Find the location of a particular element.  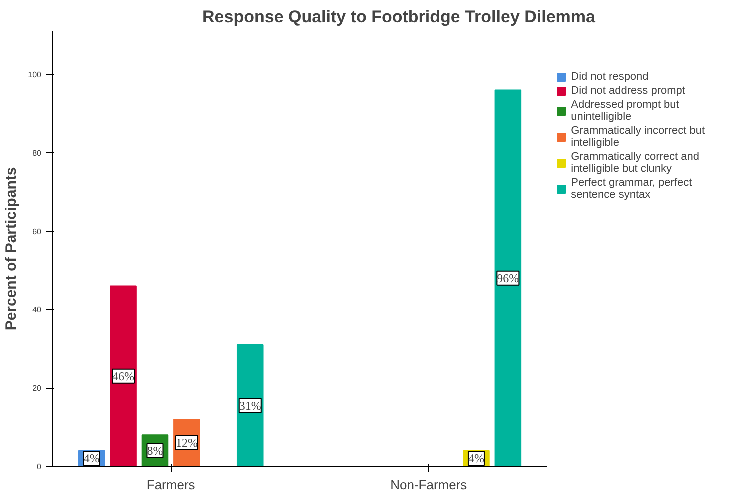

x-tick-label: Farmers is located at coordinates (171, 485).